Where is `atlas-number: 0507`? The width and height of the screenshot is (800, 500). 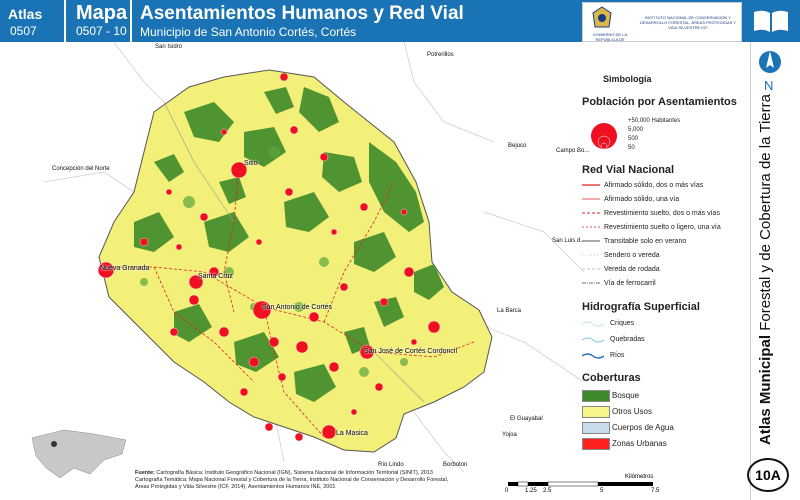 atlas-number: 0507 is located at coordinates (23, 31).